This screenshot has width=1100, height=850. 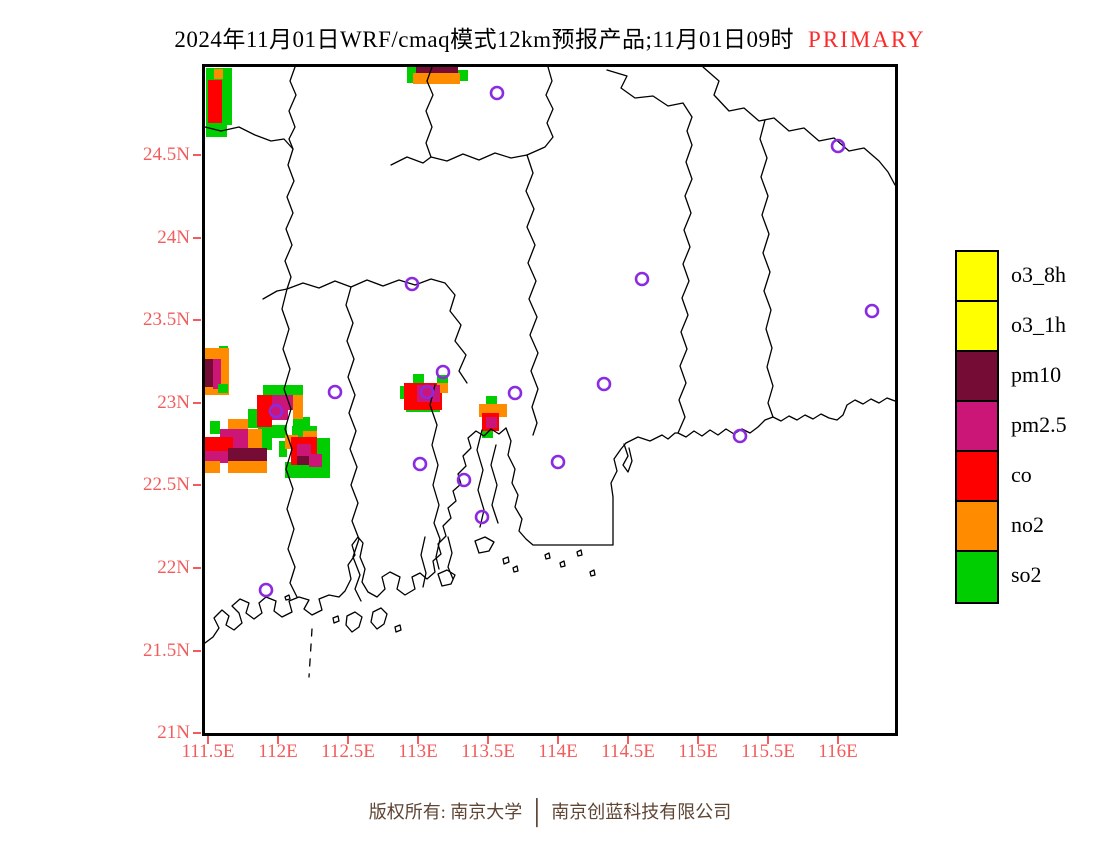 What do you see at coordinates (445, 812) in the screenshot?
I see `copyright-owner: 版权所有: 南京大学` at bounding box center [445, 812].